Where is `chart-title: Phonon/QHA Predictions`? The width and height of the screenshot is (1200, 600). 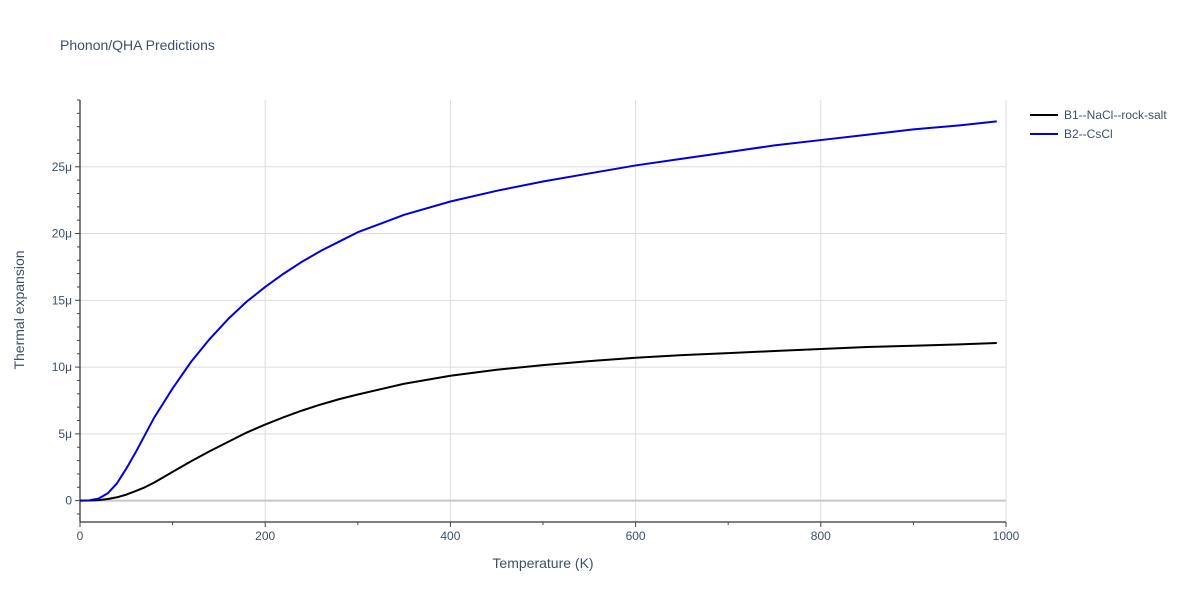
chart-title: Phonon/QHA Predictions is located at coordinates (137, 45).